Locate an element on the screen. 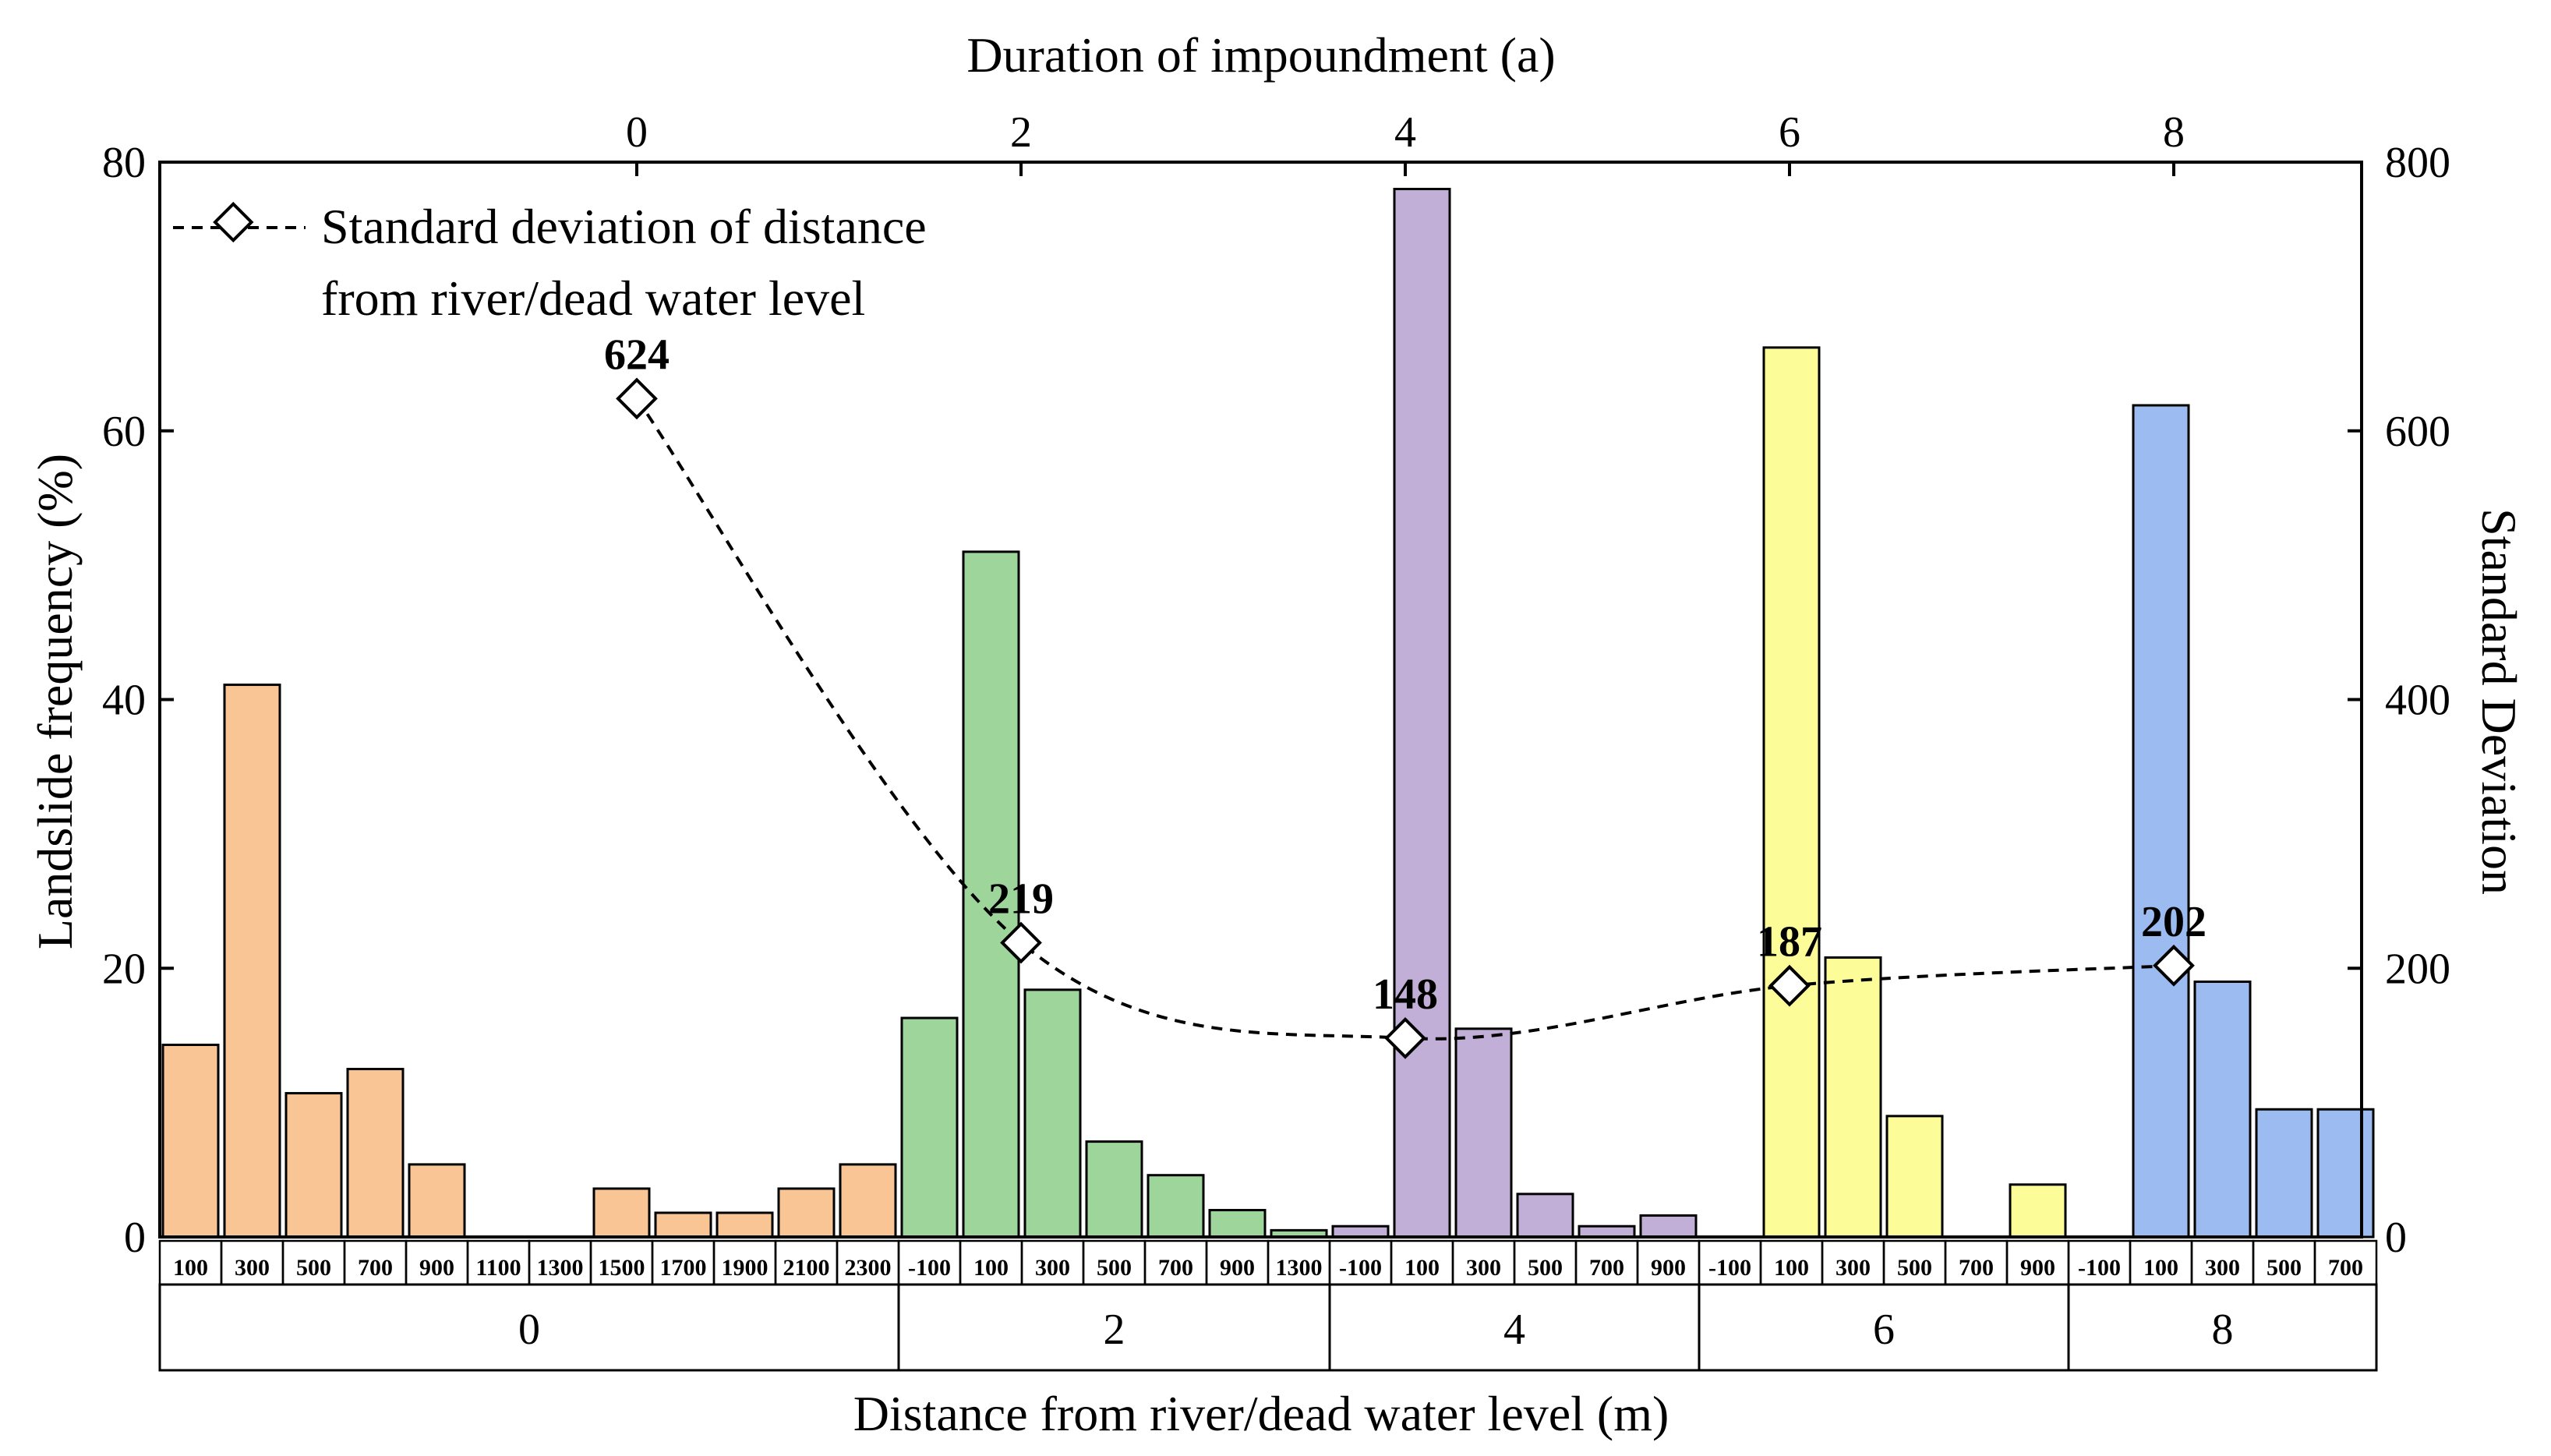 Image resolution: width=2551 pixels, height=1456 pixels. top-tick-label: 0 is located at coordinates (637, 132).